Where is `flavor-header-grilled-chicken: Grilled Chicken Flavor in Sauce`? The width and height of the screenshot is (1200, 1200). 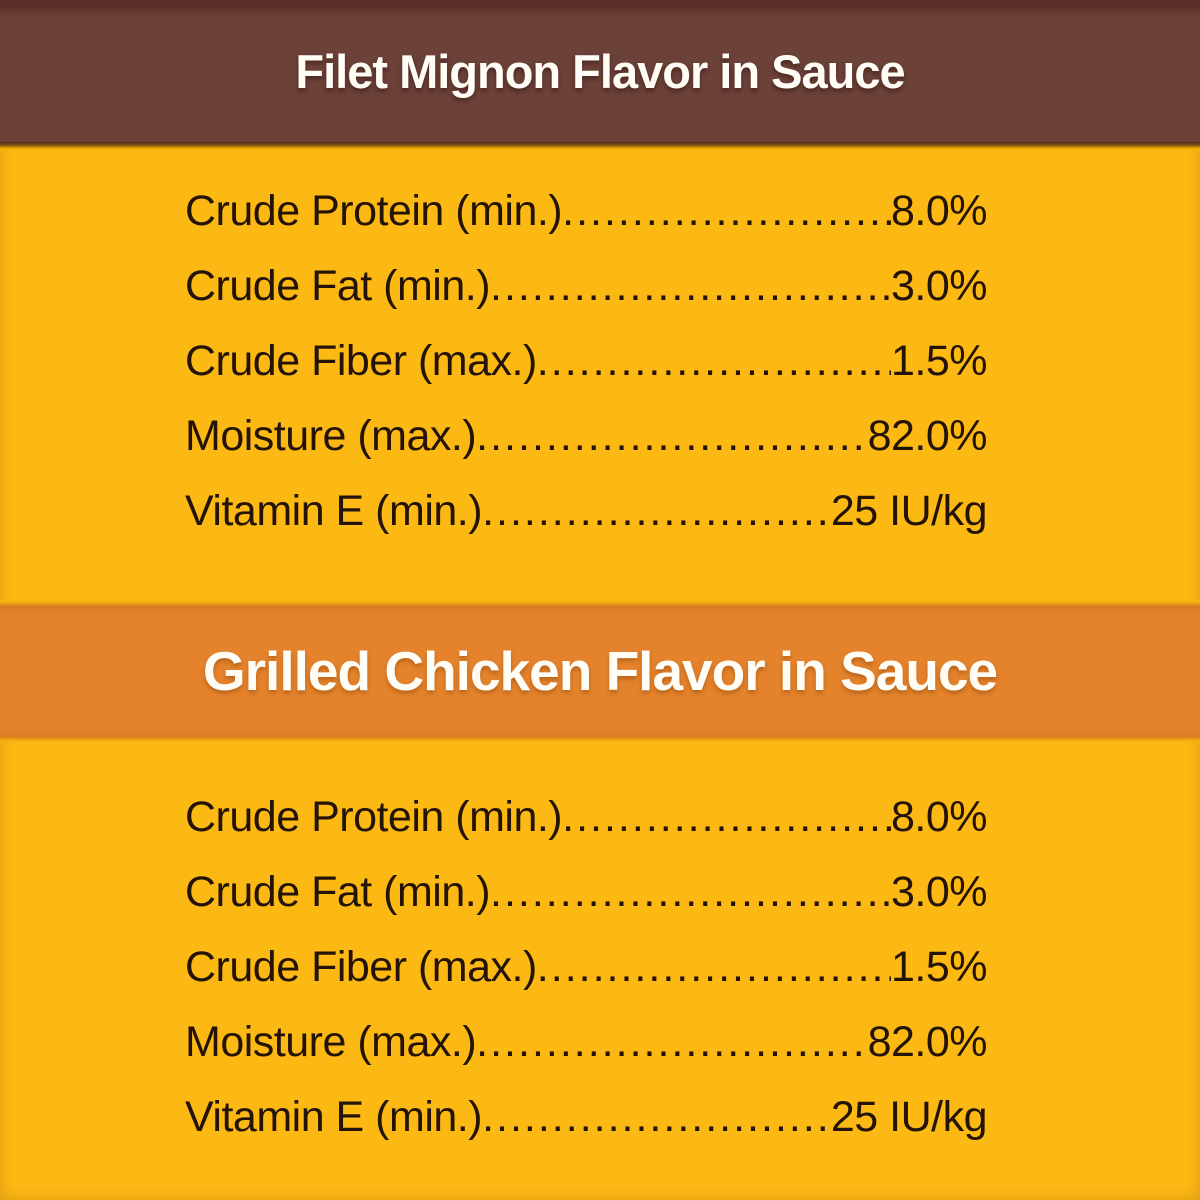 flavor-header-grilled-chicken: Grilled Chicken Flavor in Sauce is located at coordinates (600, 671).